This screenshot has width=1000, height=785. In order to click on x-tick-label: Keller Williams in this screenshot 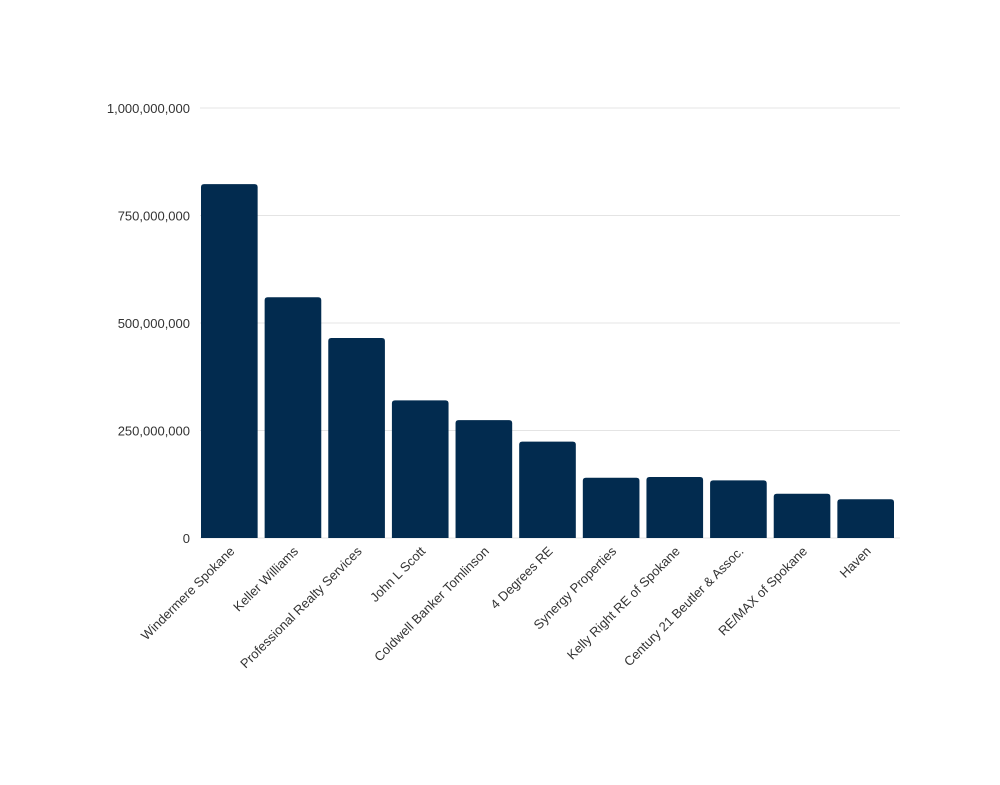, I will do `click(265, 578)`.